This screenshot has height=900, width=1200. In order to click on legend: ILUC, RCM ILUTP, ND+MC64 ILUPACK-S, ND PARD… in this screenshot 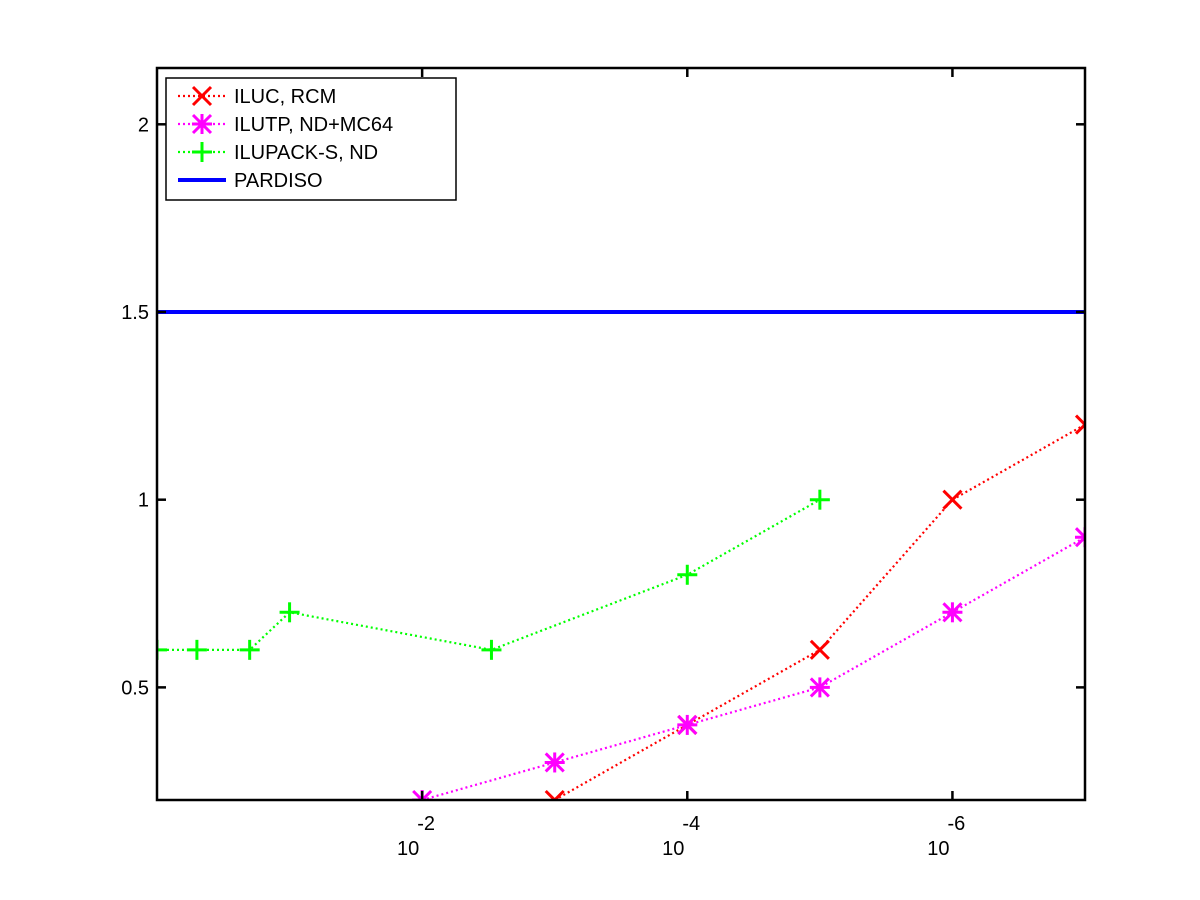, I will do `click(311, 139)`.